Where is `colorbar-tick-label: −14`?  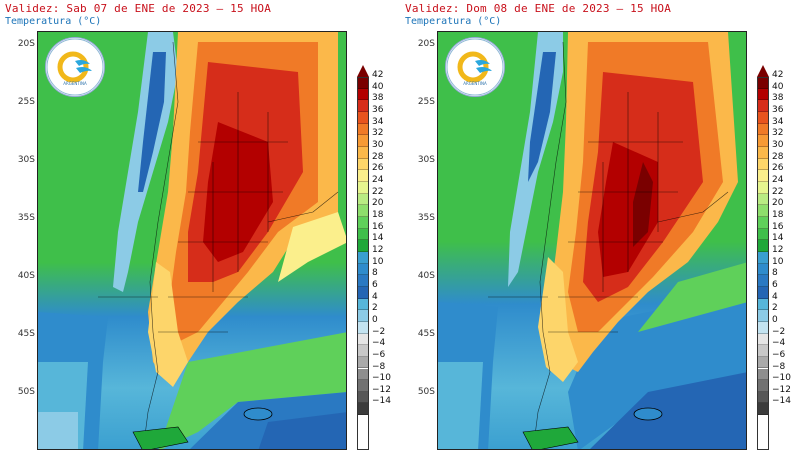 colorbar-tick-label: −14 is located at coordinates (781, 401).